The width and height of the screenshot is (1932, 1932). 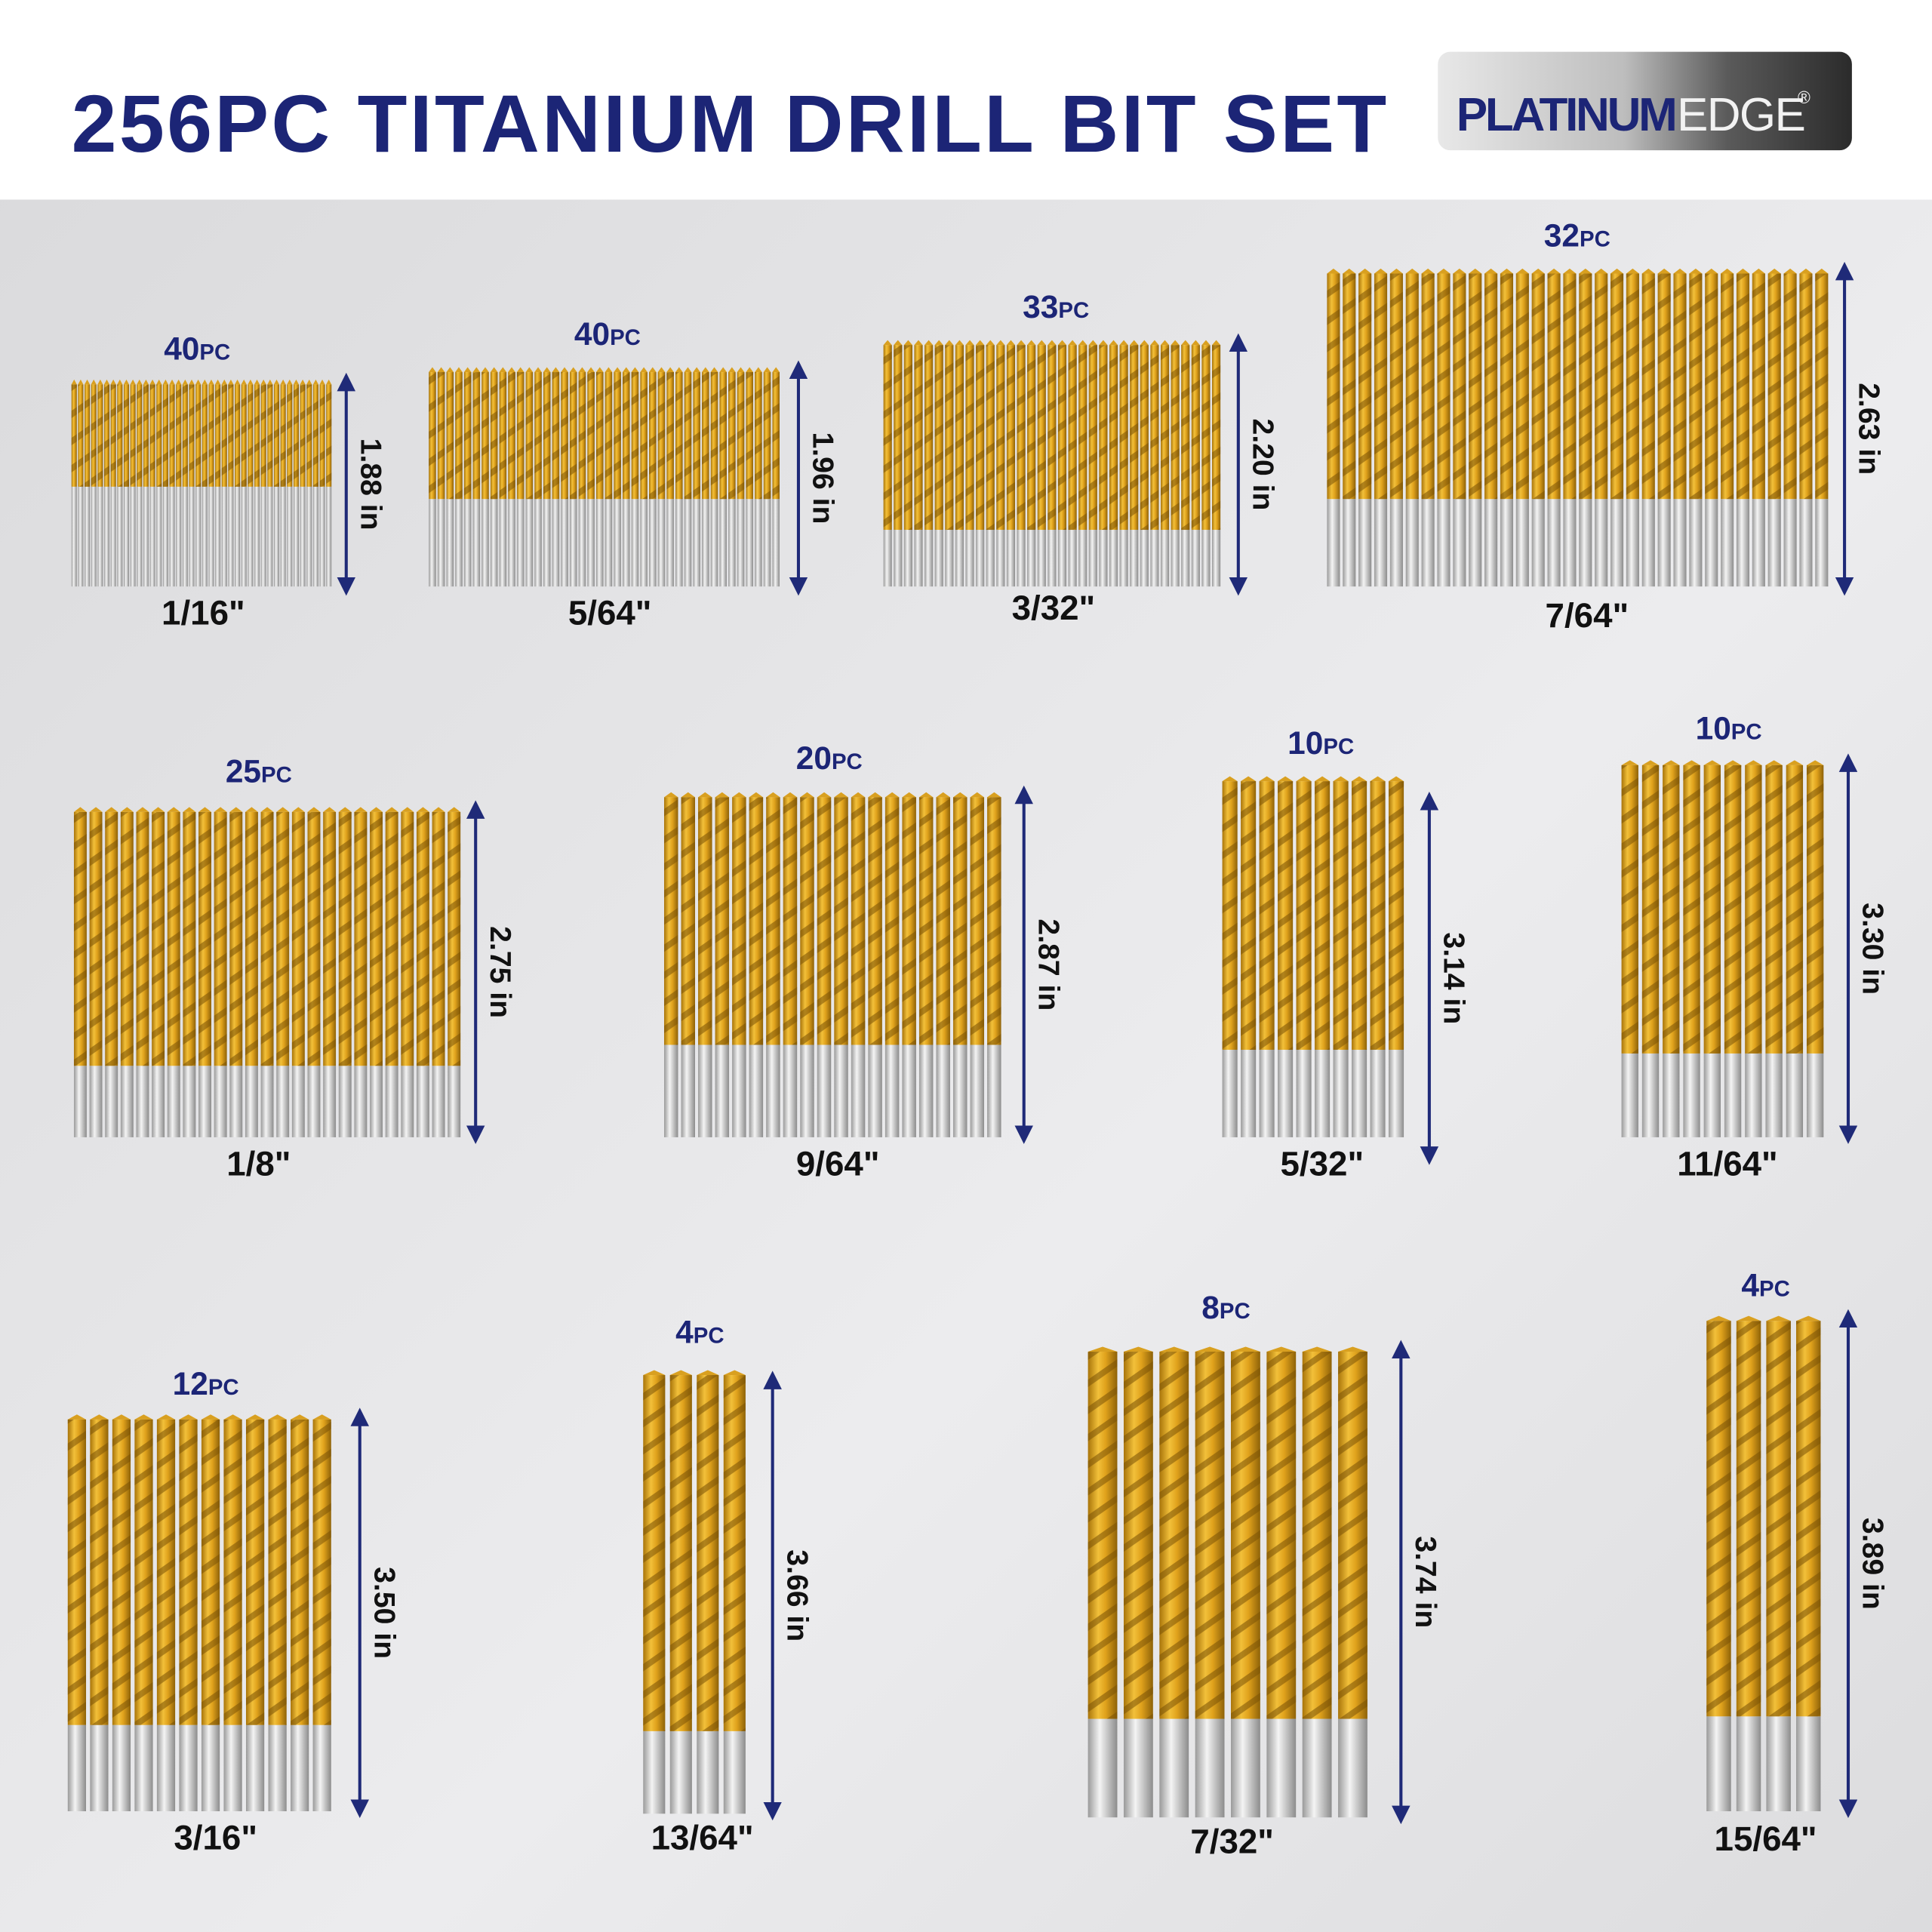 I want to click on count: 10, so click(x=1713, y=728).